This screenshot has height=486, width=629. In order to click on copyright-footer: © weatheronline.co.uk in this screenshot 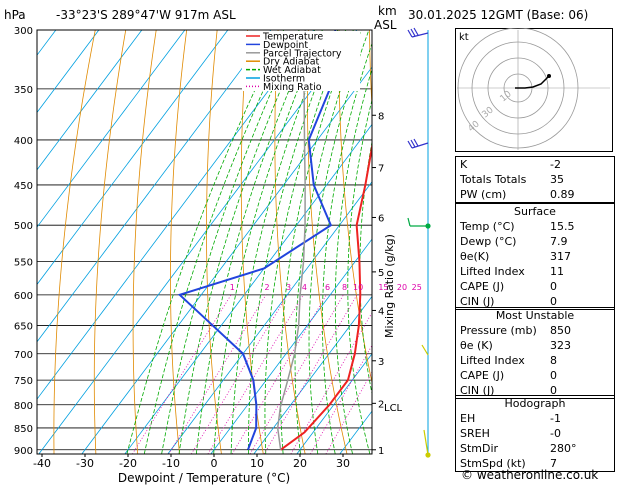, I will do `click(530, 475)`.